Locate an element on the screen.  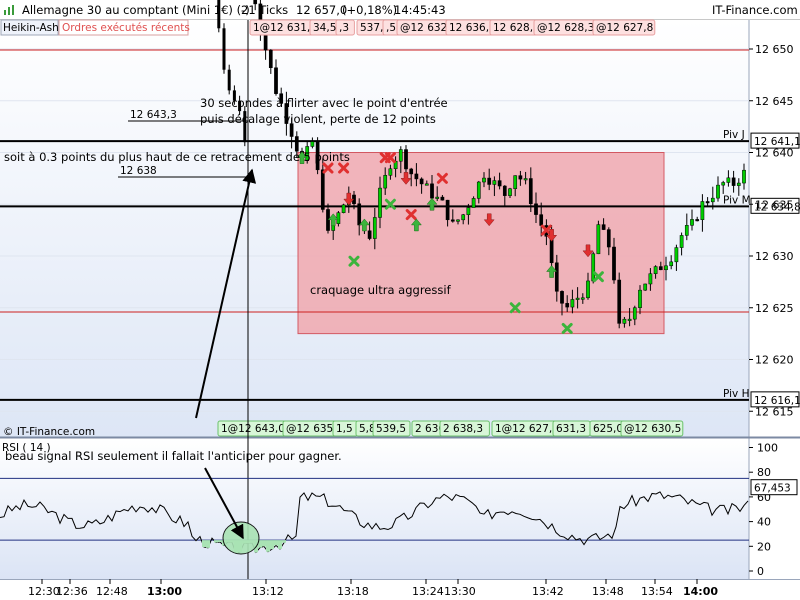
rsi-annotation-arrow is located at coordinates (224, 503).